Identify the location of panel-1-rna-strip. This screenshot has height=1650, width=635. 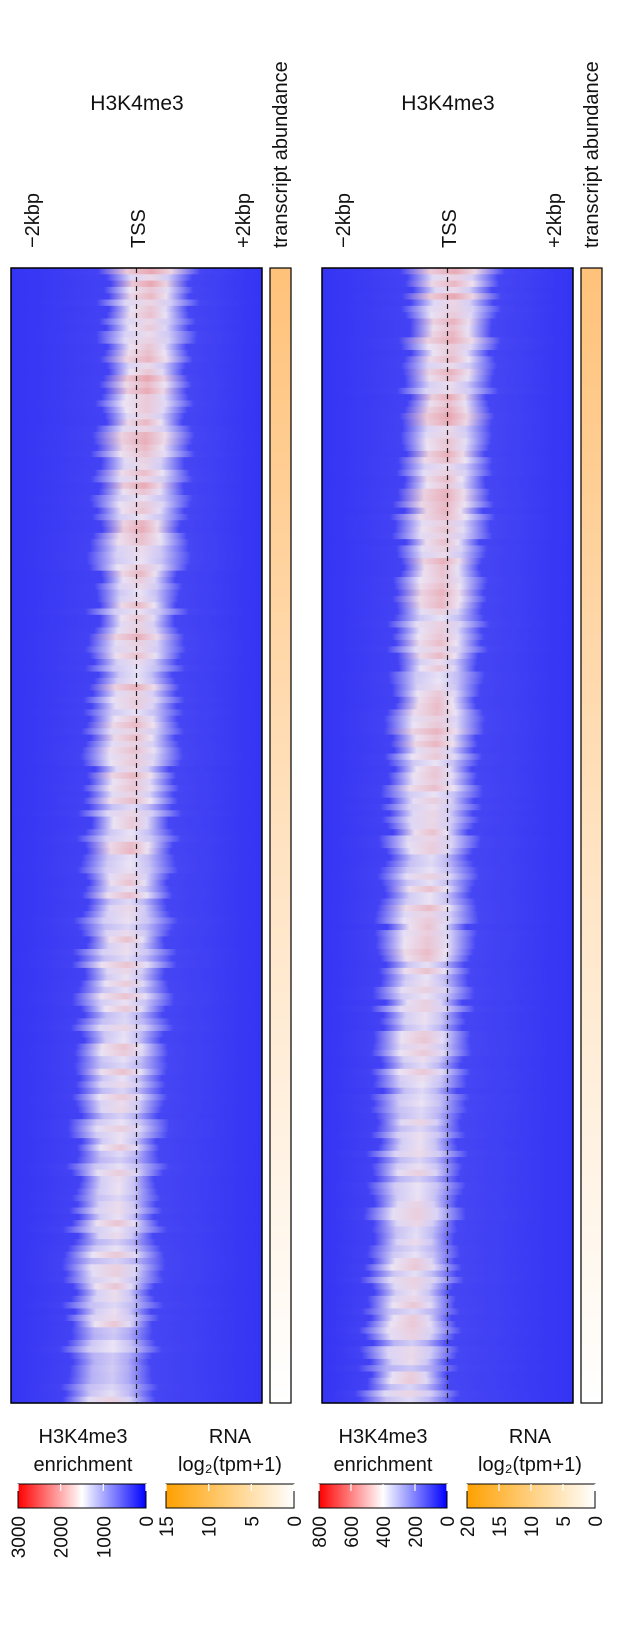
(280, 835).